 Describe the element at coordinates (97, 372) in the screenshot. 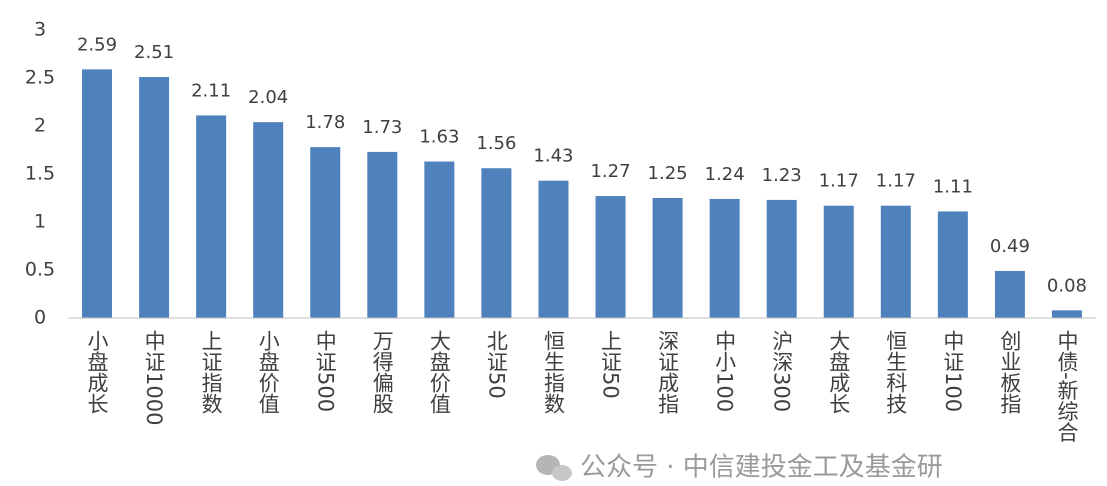

I see `x-tick-label: 小盘成长` at that location.